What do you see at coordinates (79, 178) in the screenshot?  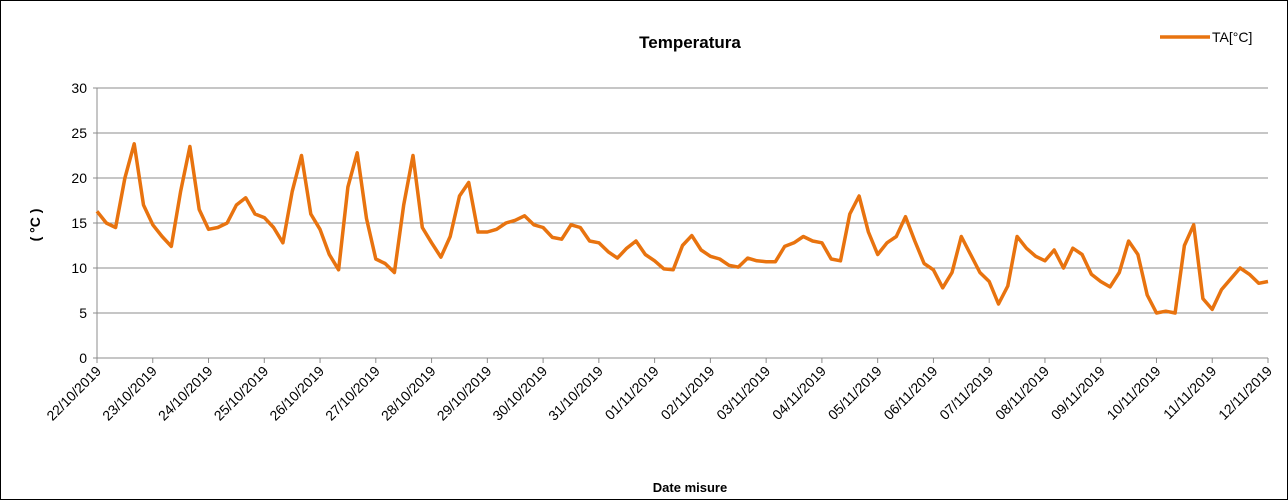 I see `y-tick-label: 20` at bounding box center [79, 178].